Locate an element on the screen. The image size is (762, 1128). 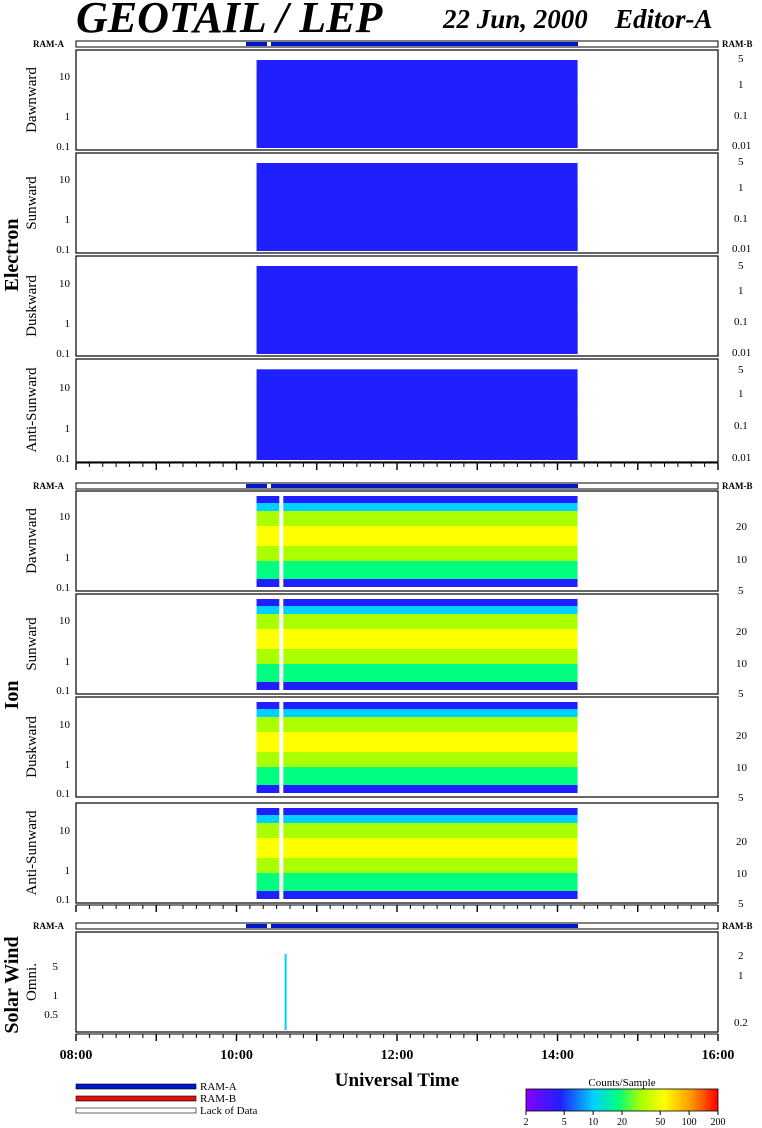
figure-date: 22 Jun, 2000 is located at coordinates (515, 19).